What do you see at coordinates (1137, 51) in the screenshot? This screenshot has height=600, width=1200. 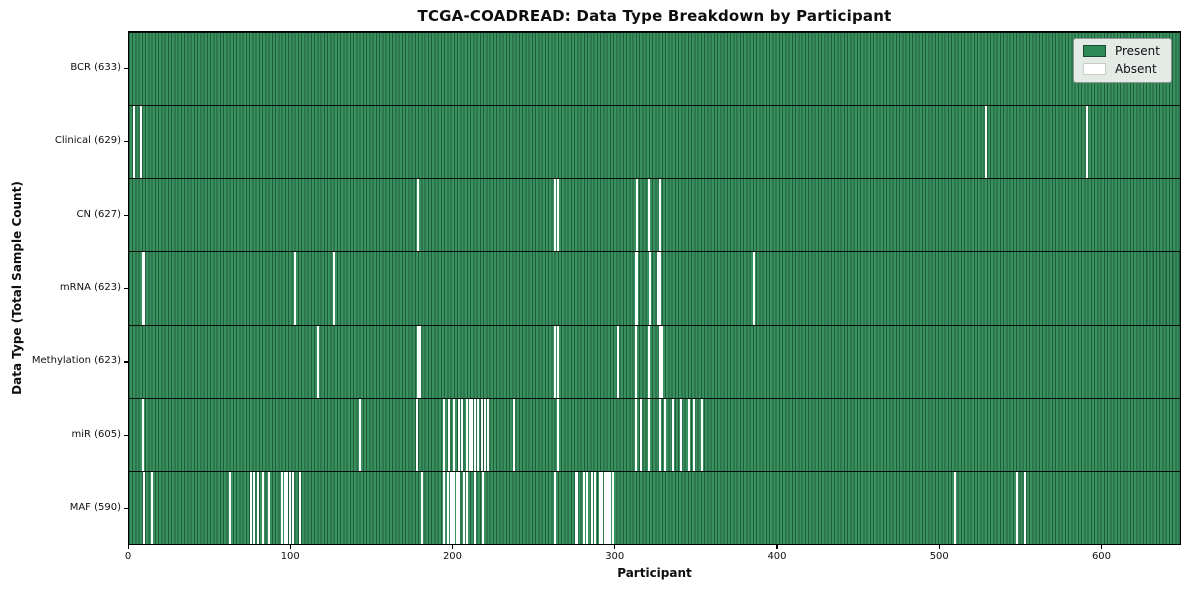 I see `legend-label-present: Present` at bounding box center [1137, 51].